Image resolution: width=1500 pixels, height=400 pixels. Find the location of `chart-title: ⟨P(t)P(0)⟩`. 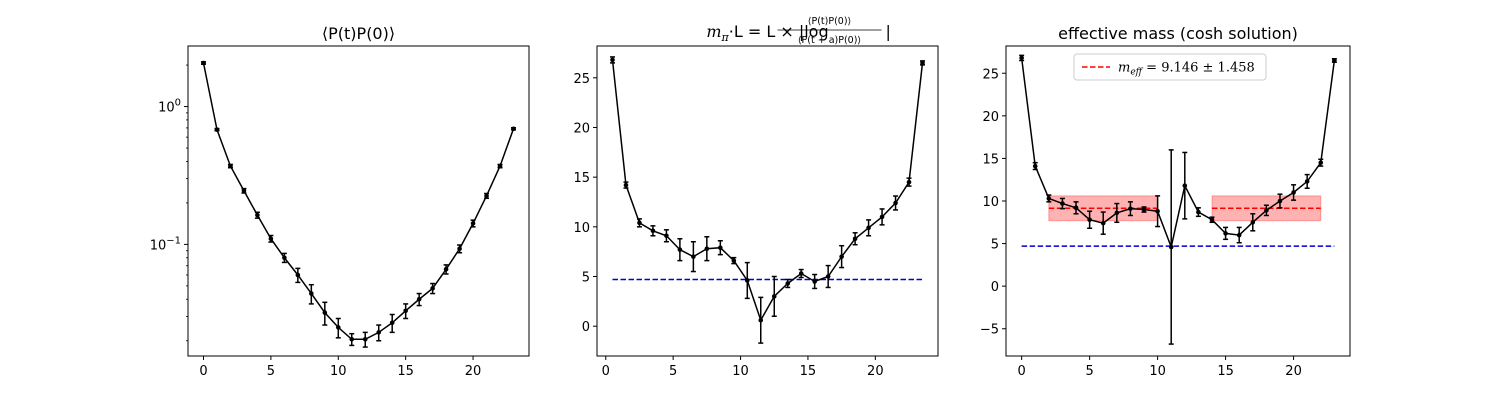

chart-title: ⟨P(t)P(0)⟩ is located at coordinates (358, 33).